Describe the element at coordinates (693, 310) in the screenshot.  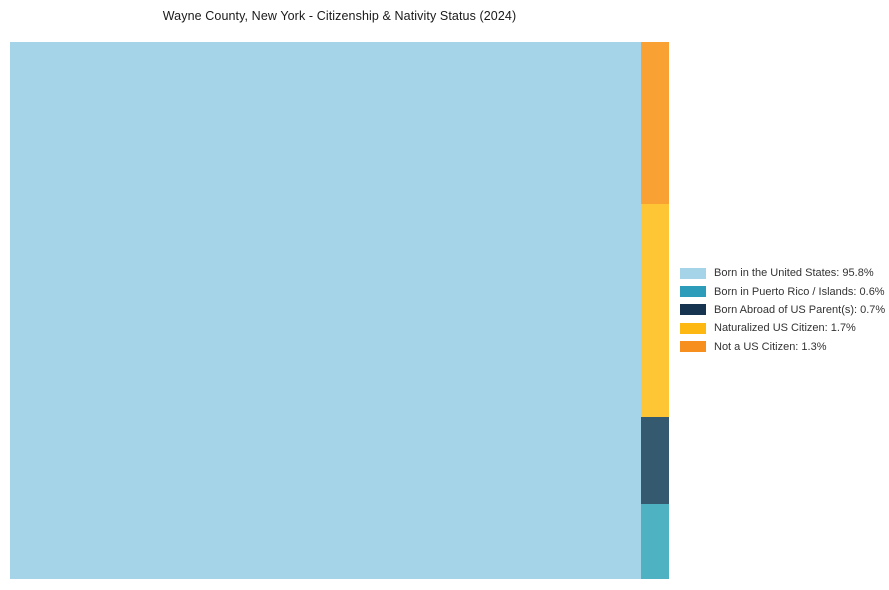
I see `legend-swatch-born-abroad-of-us-parent-s` at that location.